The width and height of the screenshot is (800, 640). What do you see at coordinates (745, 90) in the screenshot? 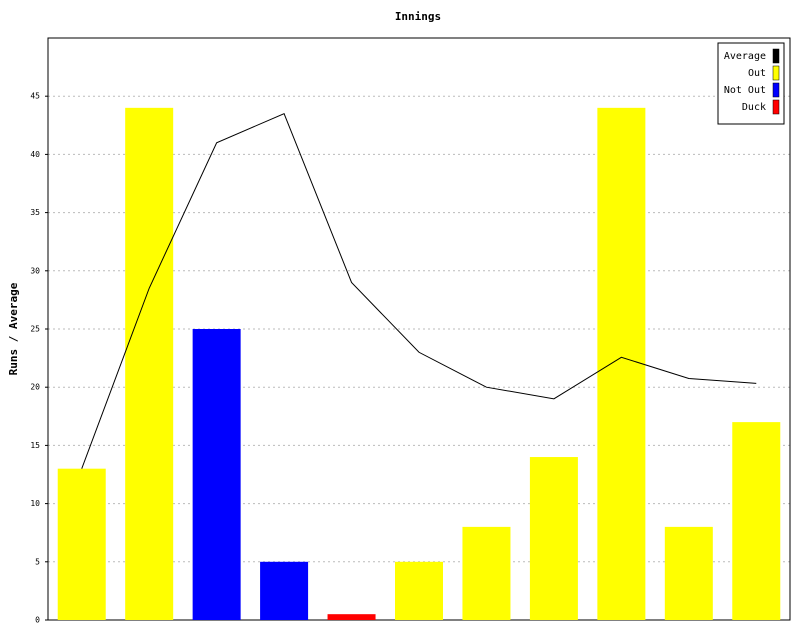
I see `legend-label: Not Out` at bounding box center [745, 90].